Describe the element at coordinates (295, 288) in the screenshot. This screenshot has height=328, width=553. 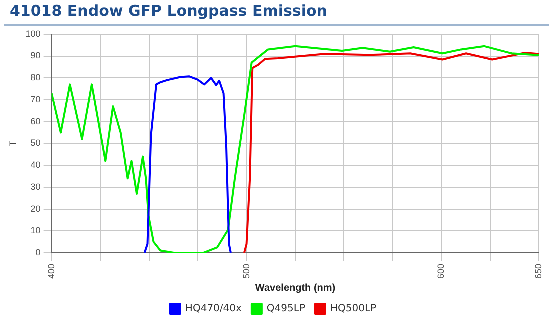
I see `x-axis-title: Wavelength (nm)` at that location.